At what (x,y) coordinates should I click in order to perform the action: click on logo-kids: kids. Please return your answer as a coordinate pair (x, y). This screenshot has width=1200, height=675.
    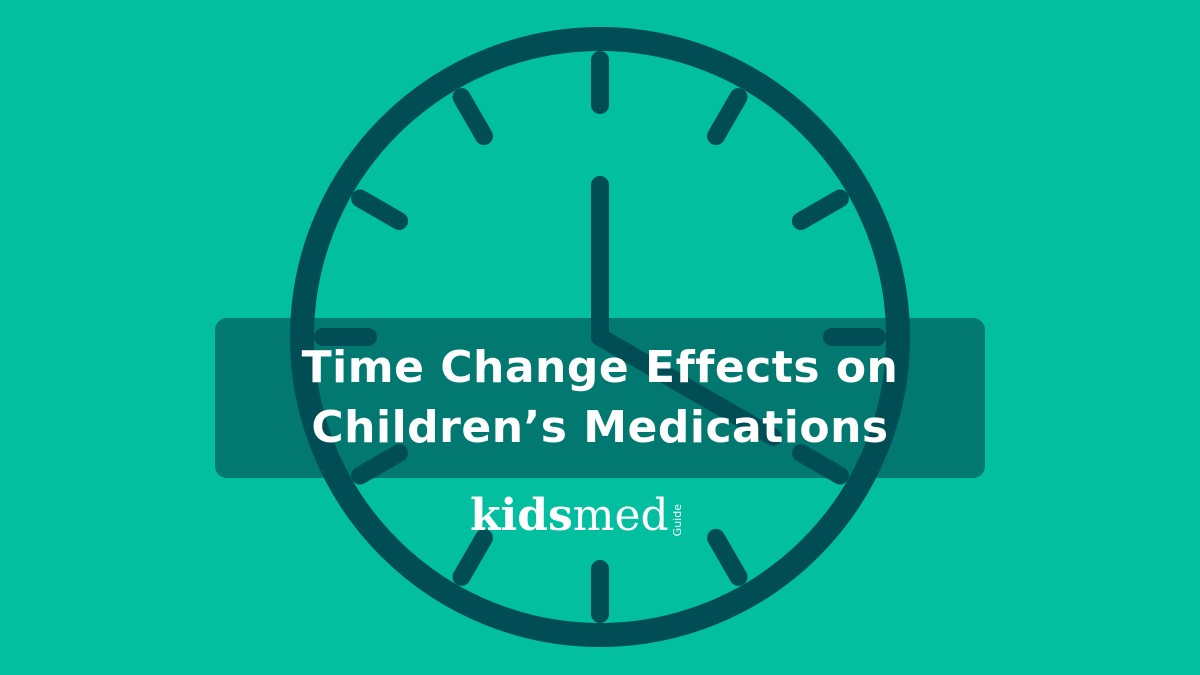
    Looking at the image, I should click on (521, 515).